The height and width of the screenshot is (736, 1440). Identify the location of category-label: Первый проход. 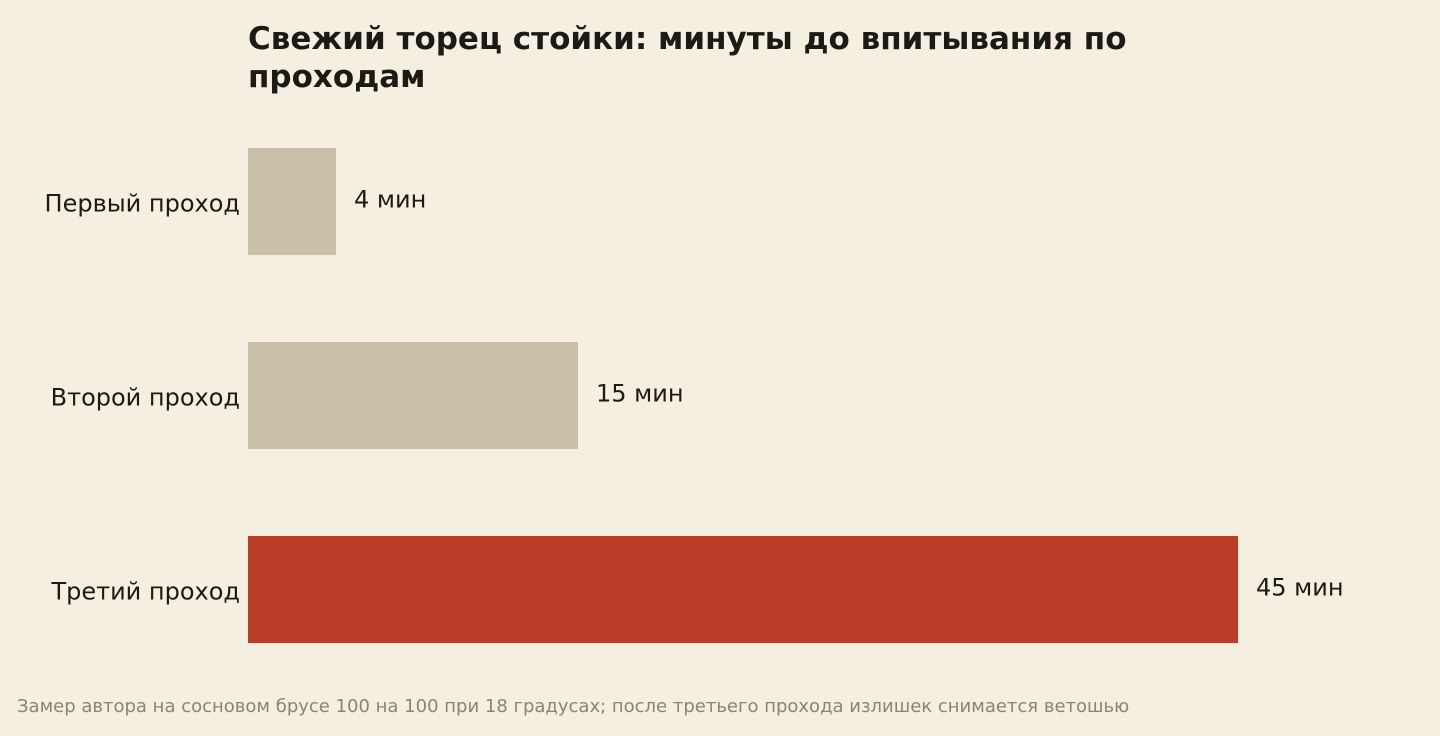
(142, 204).